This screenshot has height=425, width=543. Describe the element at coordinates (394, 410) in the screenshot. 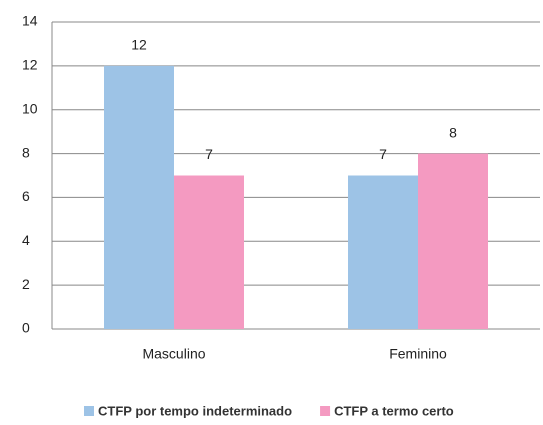

I see `legend-text: CTFP a termo certo` at that location.